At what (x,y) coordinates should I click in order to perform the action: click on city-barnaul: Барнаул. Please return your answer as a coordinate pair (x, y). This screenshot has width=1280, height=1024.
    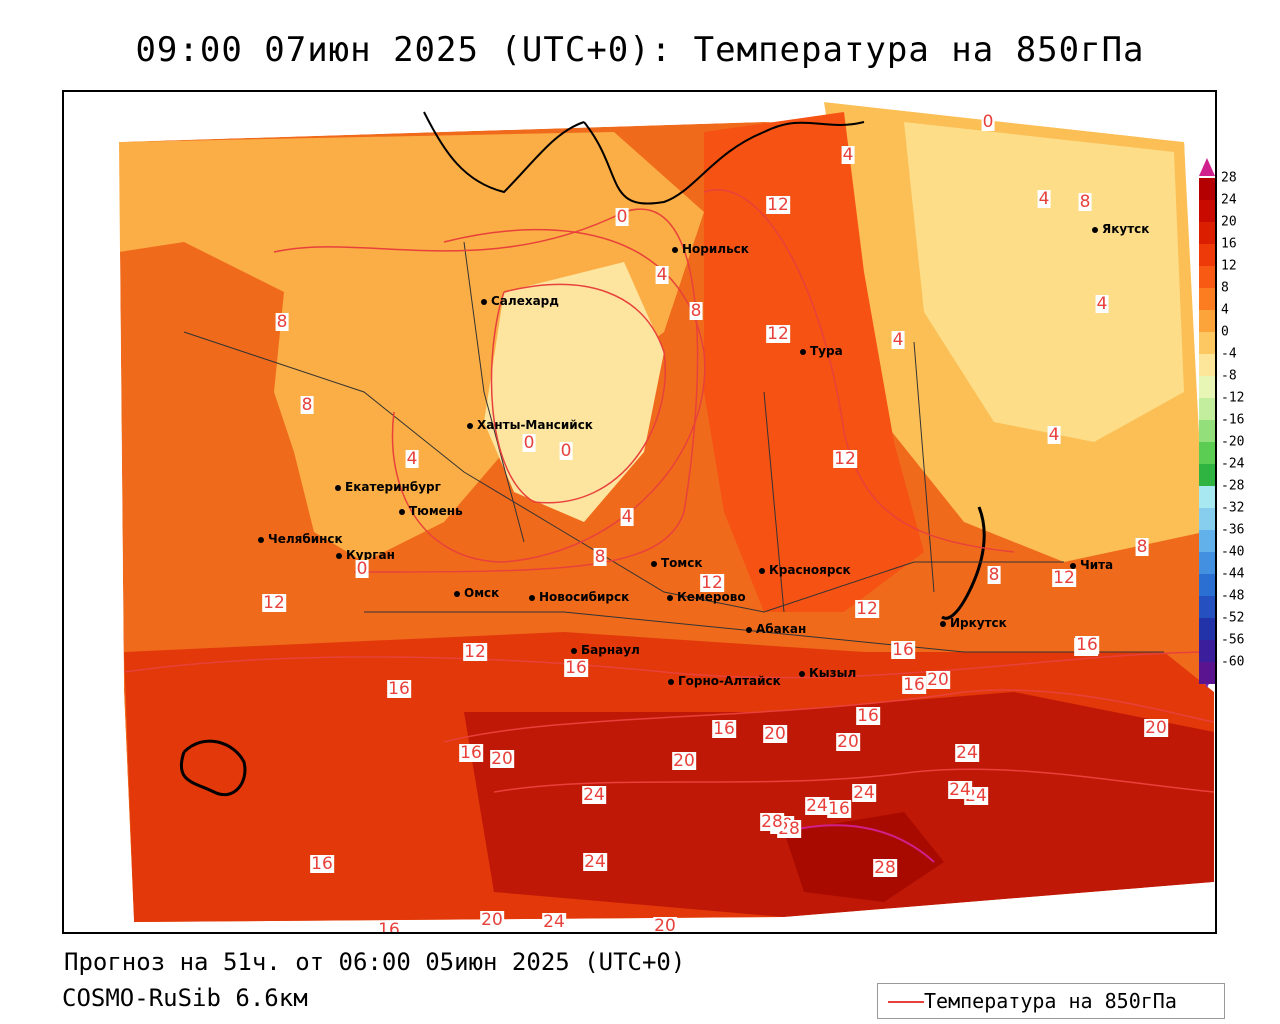
    Looking at the image, I should click on (605, 650).